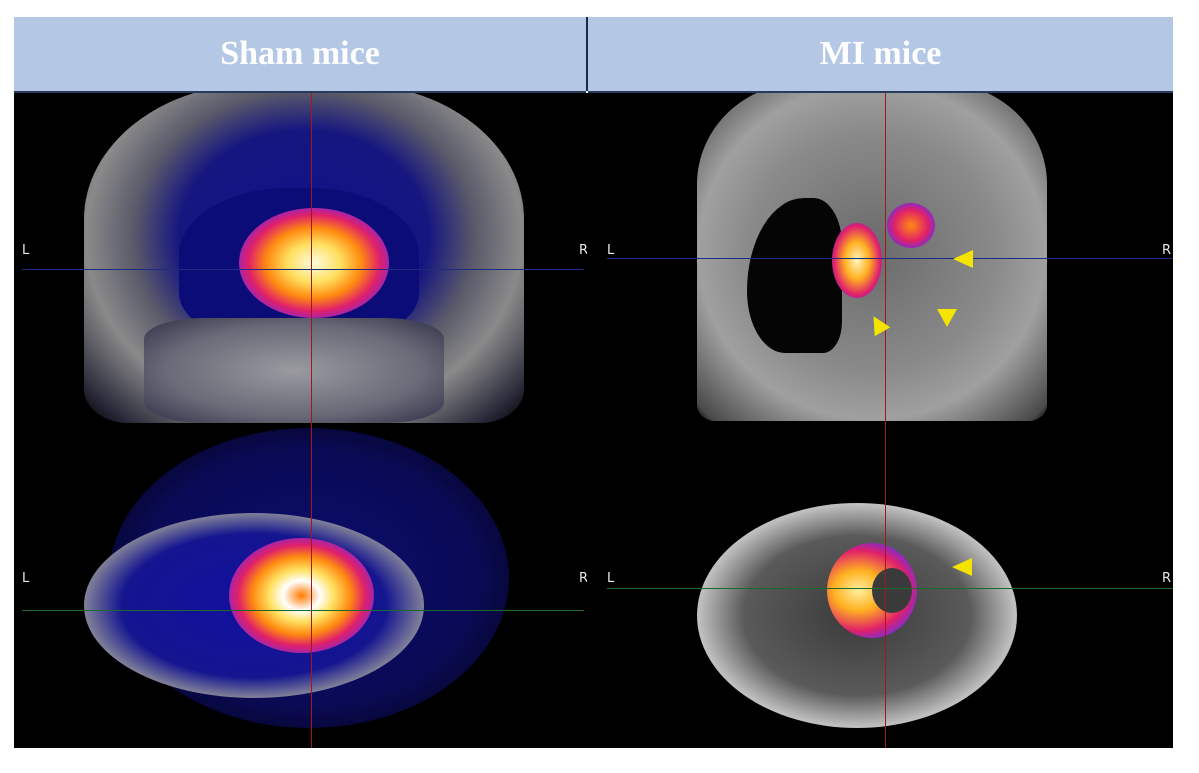 This screenshot has width=1199, height=773. I want to click on column-header-mi: MI mice, so click(880, 55).